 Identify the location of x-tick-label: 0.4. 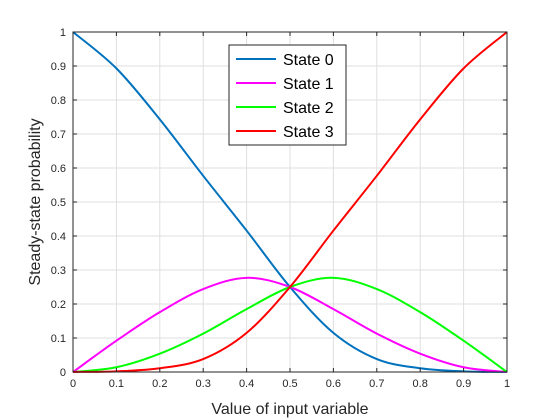
(246, 384).